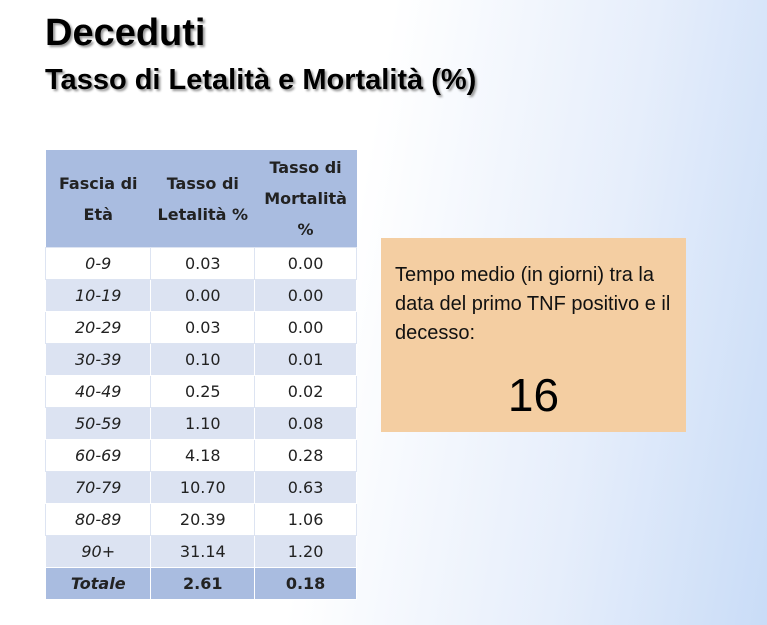  I want to click on table-row: Totale 2.61 0.18, so click(200, 583).